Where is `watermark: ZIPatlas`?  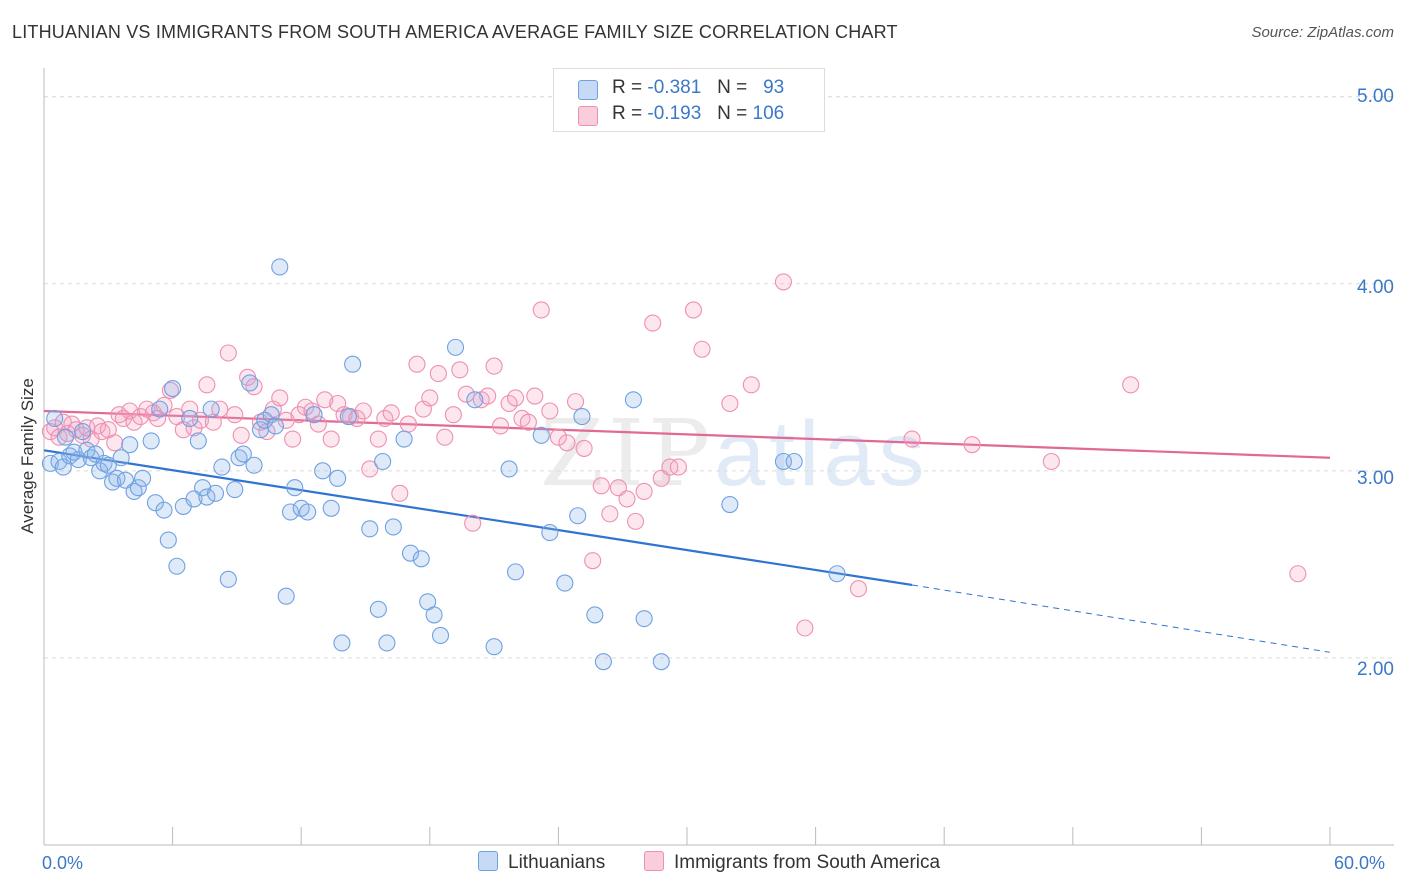 watermark: ZIPatlas is located at coordinates (734, 453).